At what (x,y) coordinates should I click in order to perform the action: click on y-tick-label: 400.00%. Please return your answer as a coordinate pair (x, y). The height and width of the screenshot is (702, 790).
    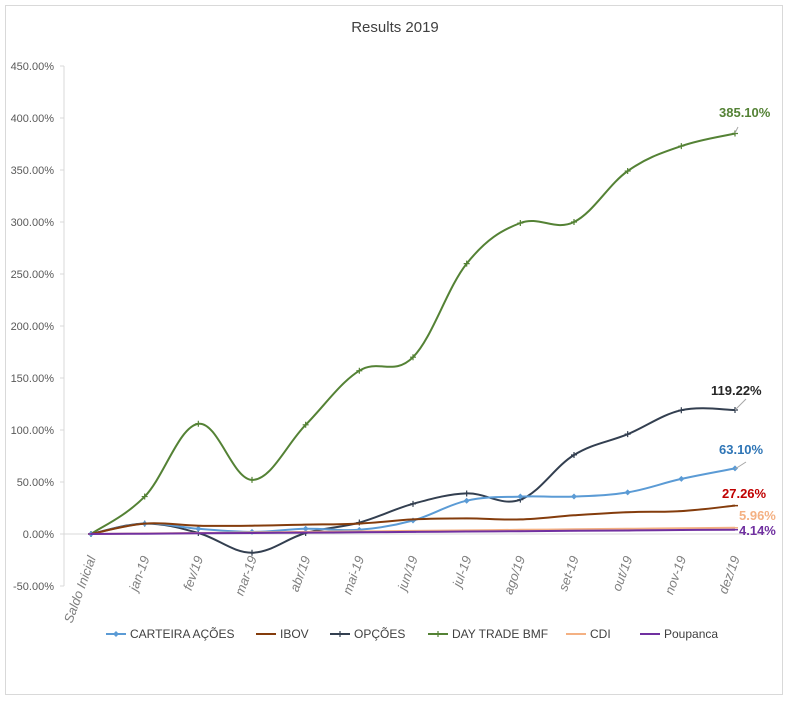
    Looking at the image, I should click on (33, 119).